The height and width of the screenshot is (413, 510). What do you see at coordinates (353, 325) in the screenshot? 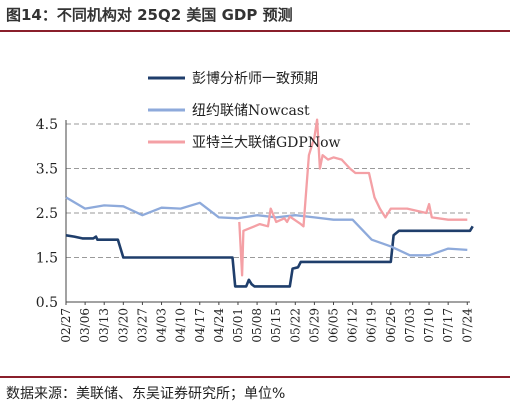
I see `x-tick-label: 06/12` at bounding box center [353, 325].